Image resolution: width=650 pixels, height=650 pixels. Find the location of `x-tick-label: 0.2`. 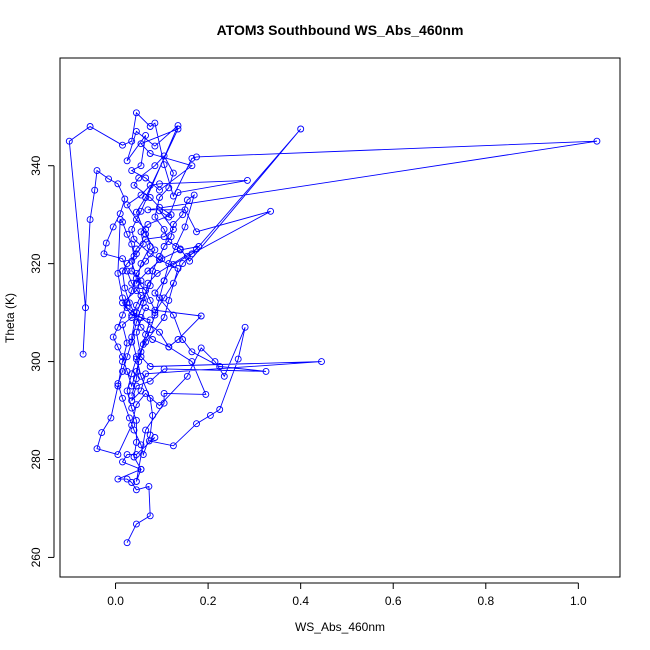

x-tick-label: 0.2 is located at coordinates (208, 601).